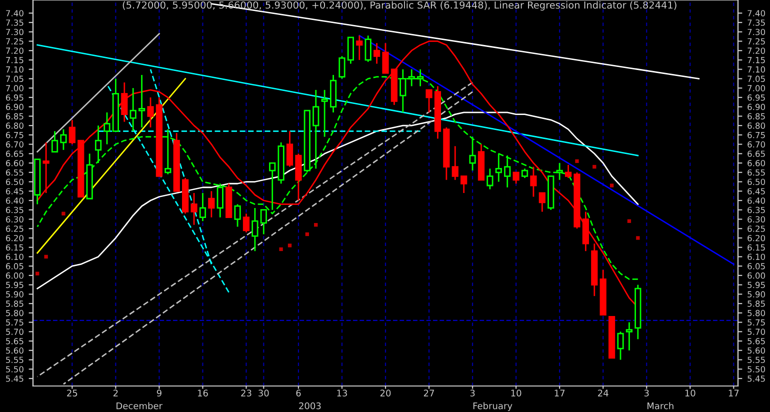  What do you see at coordinates (756, 135) in the screenshot?
I see `y2-tick-label: 6.75` at bounding box center [756, 135].